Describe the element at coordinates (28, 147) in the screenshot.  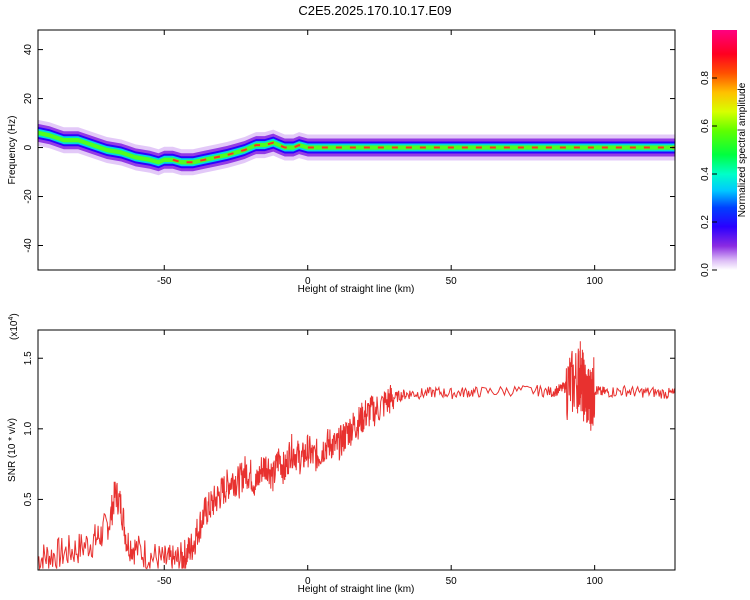
I see `y-tick-label: 0` at that location.